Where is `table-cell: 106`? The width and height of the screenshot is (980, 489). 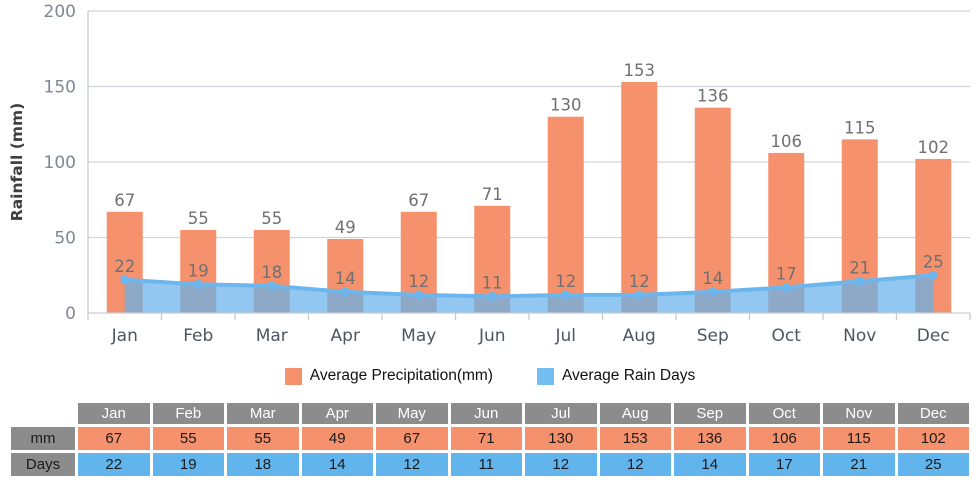
table-cell: 106 is located at coordinates (784, 438).